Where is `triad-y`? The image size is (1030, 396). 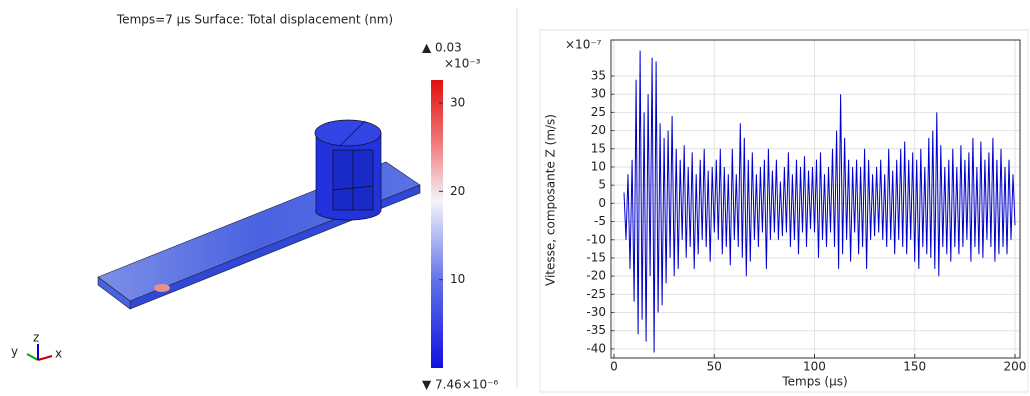 triad-y is located at coordinates (32, 357).